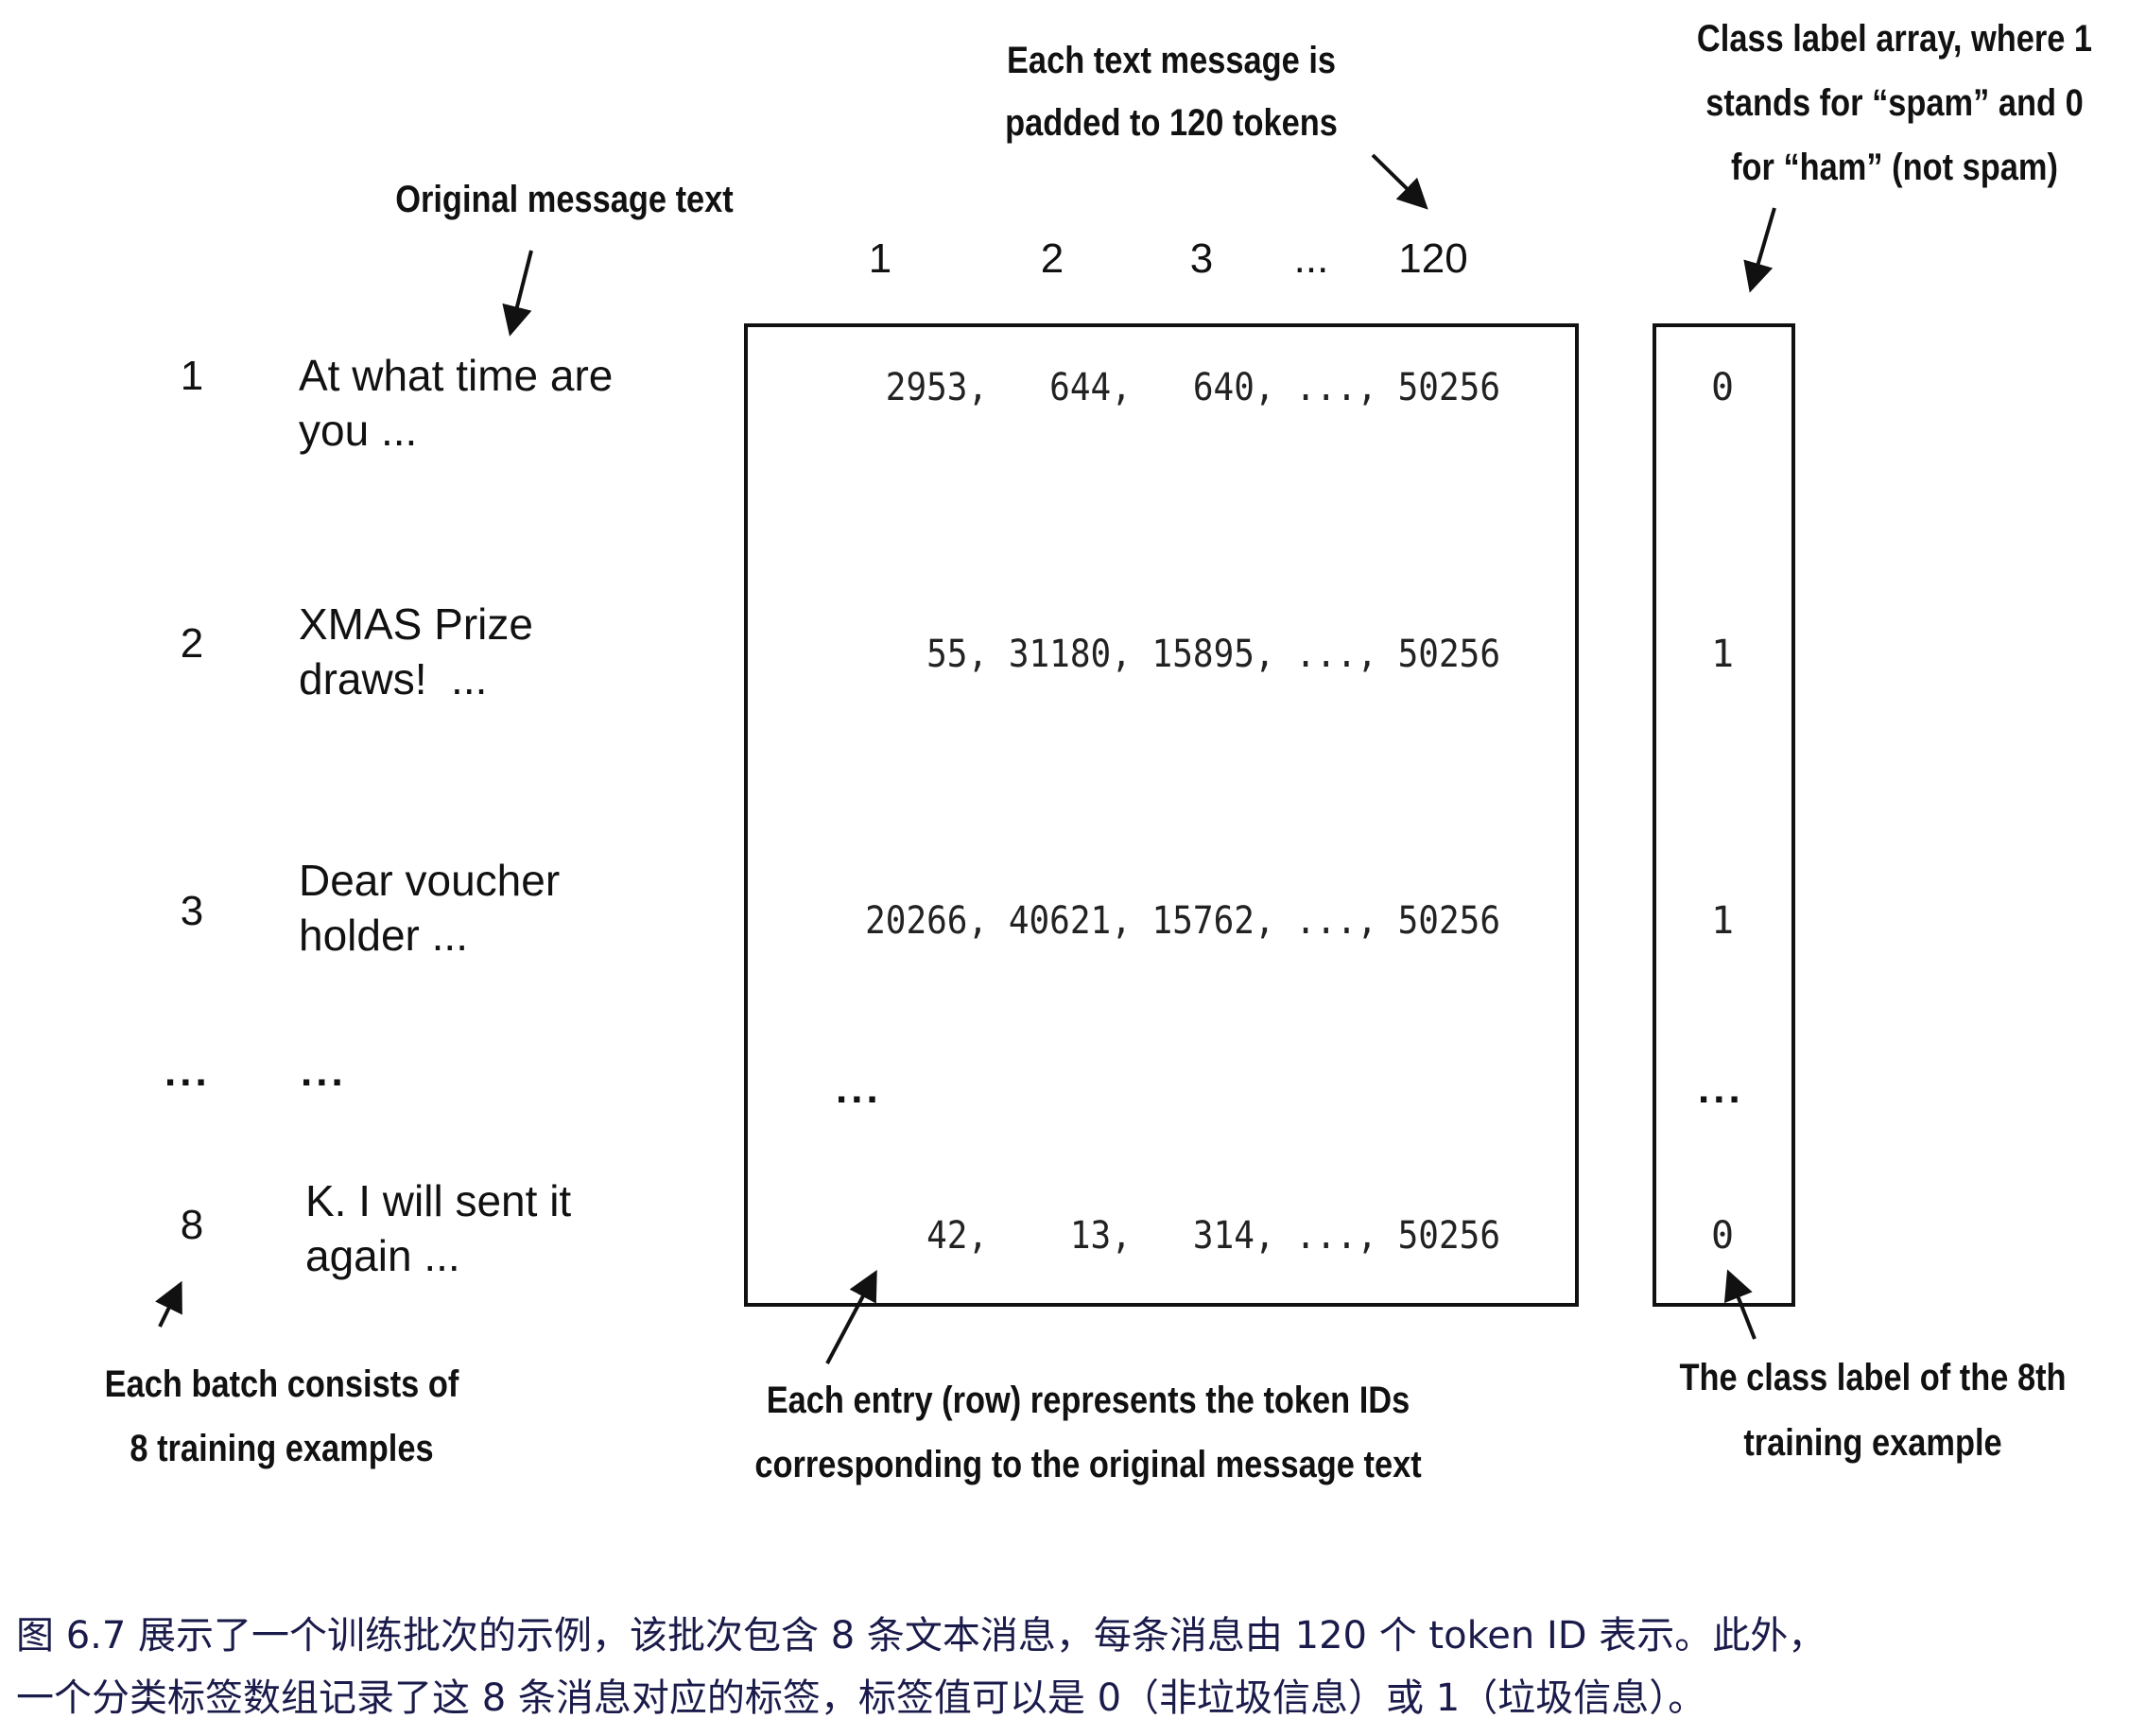 The width and height of the screenshot is (2146, 1736). Describe the element at coordinates (1759, 250) in the screenshot. I see `arrow-class-array` at that location.